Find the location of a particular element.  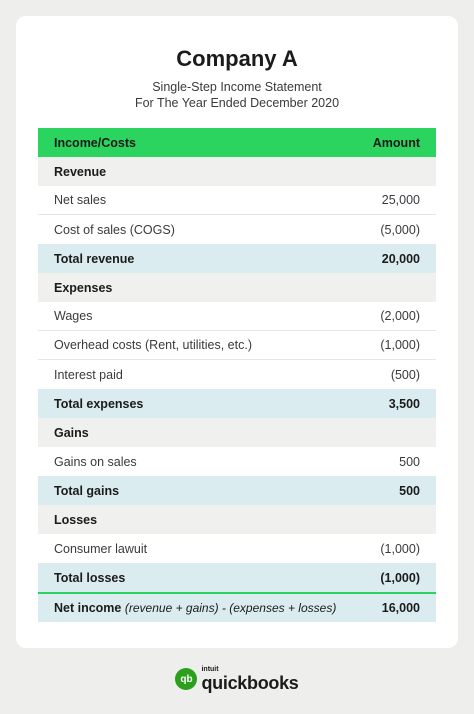

section-expenses: Expenses is located at coordinates (237, 287).